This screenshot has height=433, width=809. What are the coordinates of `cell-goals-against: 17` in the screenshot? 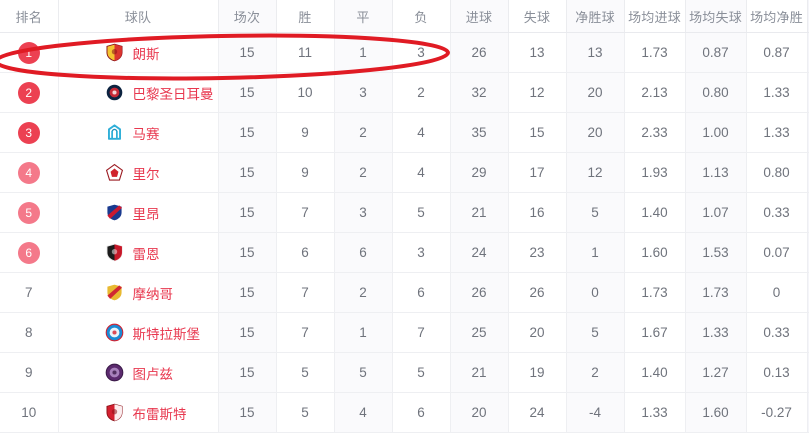 It's located at (537, 172).